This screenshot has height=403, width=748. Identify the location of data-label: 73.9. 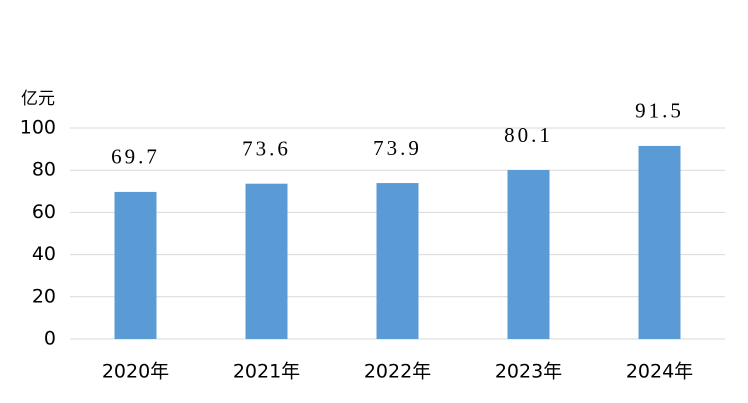
(397, 148).